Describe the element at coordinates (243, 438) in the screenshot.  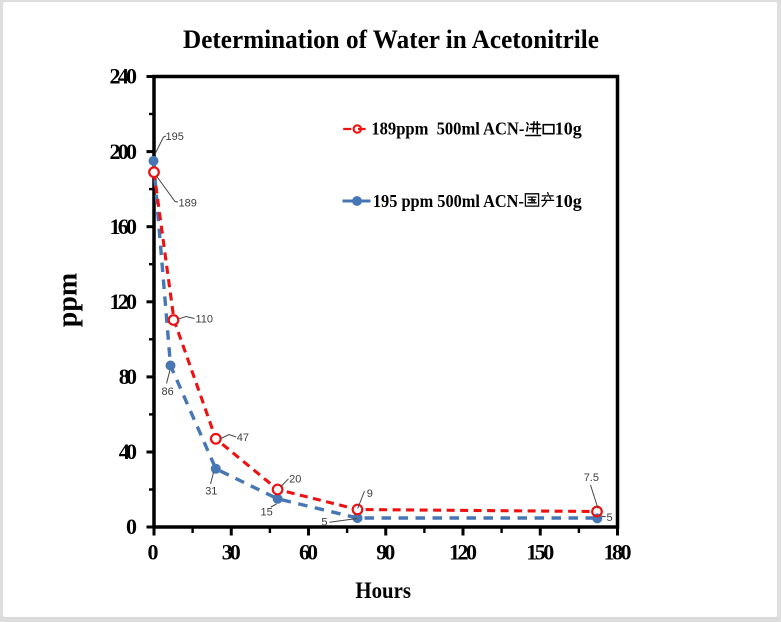
I see `svg-text: 47` at that location.